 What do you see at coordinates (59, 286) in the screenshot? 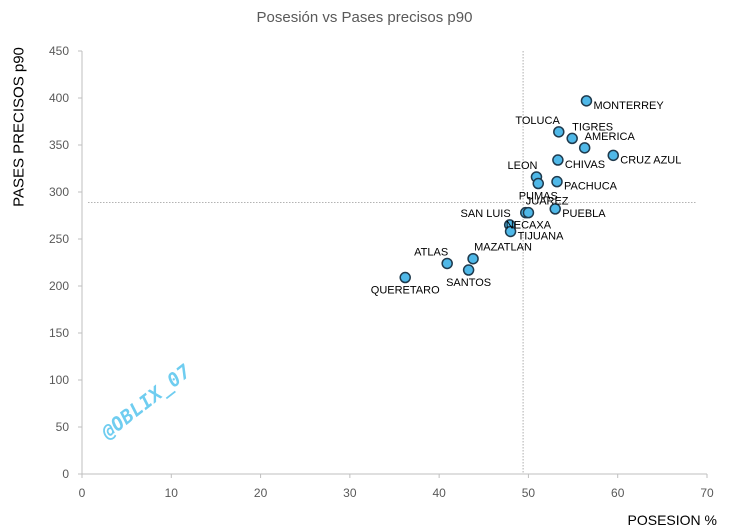
I see `y-tick-label: 200` at bounding box center [59, 286].